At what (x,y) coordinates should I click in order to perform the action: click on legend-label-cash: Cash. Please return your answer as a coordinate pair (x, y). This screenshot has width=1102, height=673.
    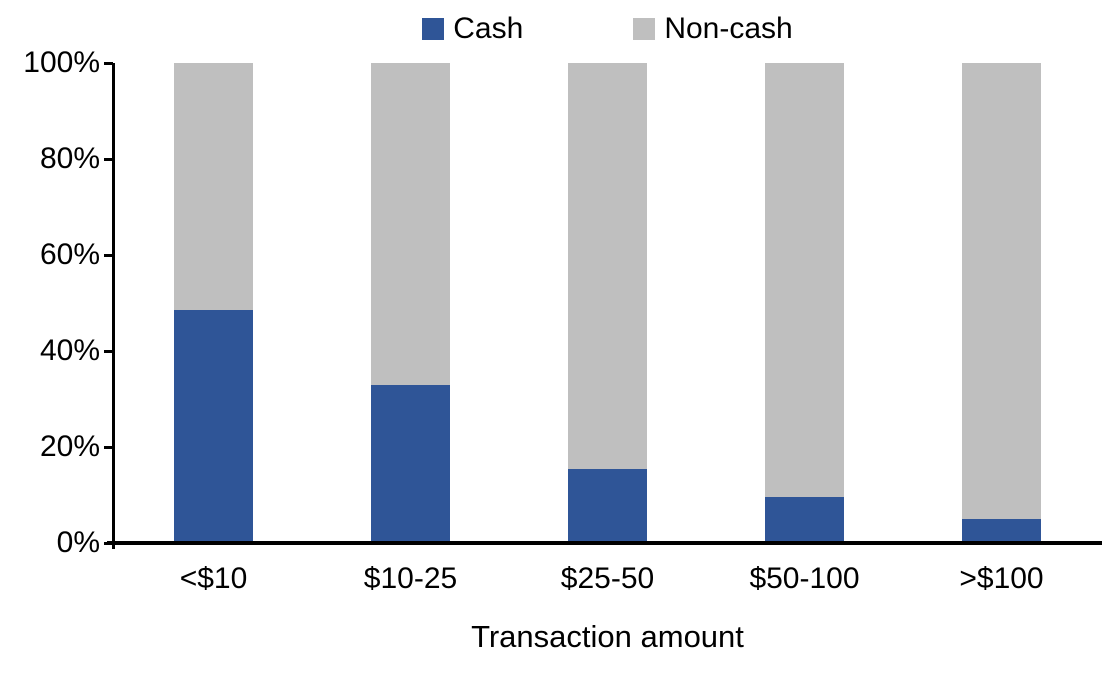
    Looking at the image, I should click on (488, 28).